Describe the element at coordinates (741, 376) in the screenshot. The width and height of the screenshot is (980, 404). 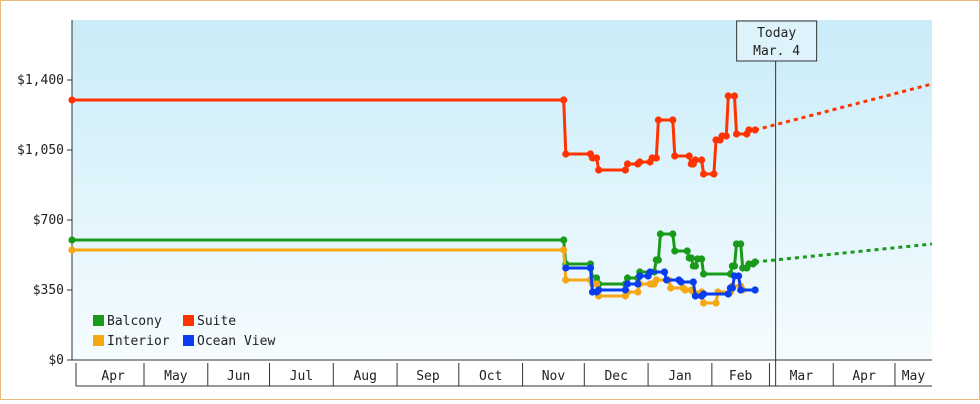
I see `x-tick-label: Feb` at that location.